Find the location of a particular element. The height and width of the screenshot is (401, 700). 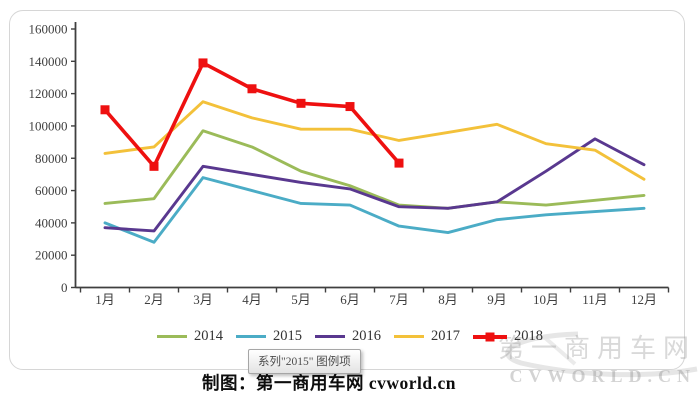

y-tick-label: 80000 is located at coordinates (51, 158).